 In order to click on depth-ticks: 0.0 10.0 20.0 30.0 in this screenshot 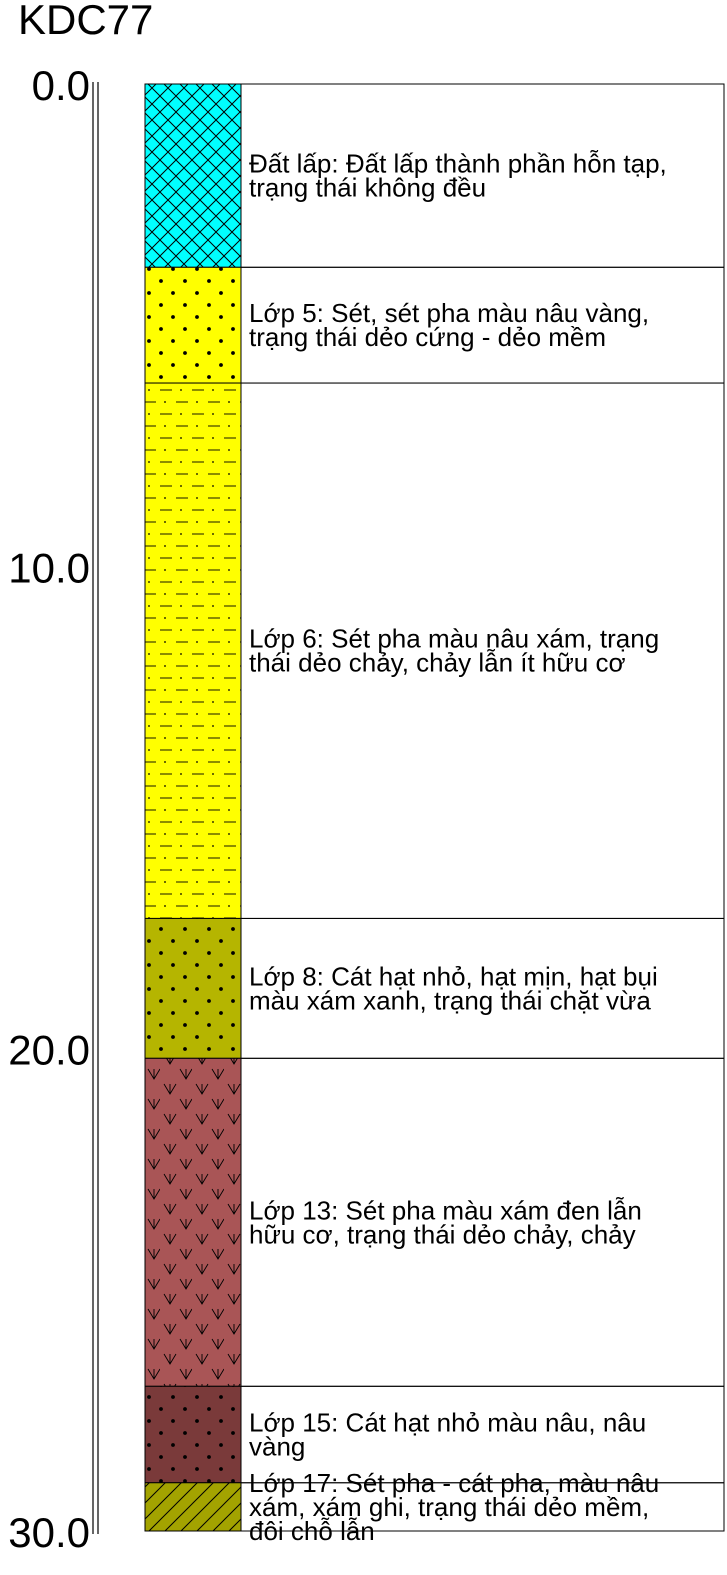, I will do `click(49, 809)`.